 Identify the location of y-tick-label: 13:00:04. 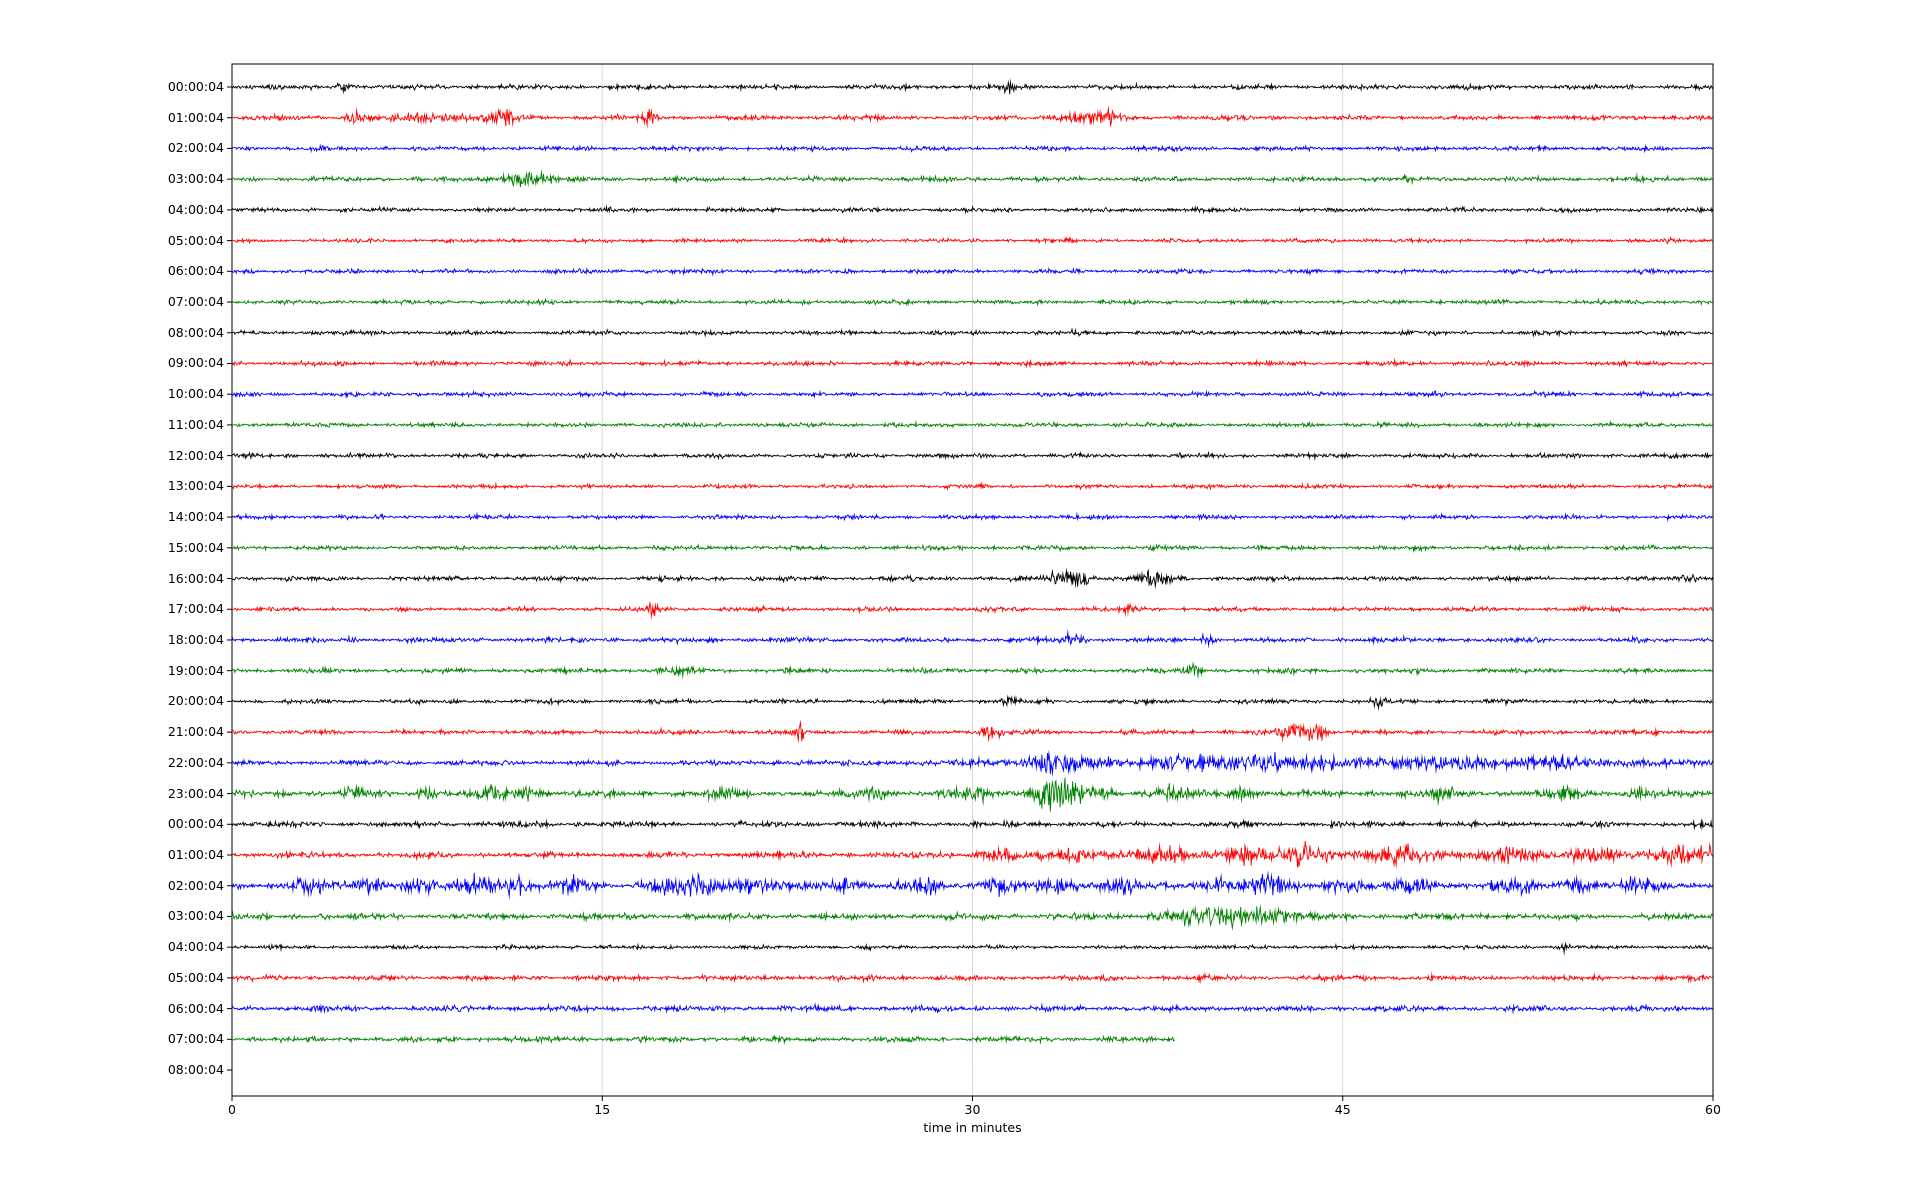
(195, 486).